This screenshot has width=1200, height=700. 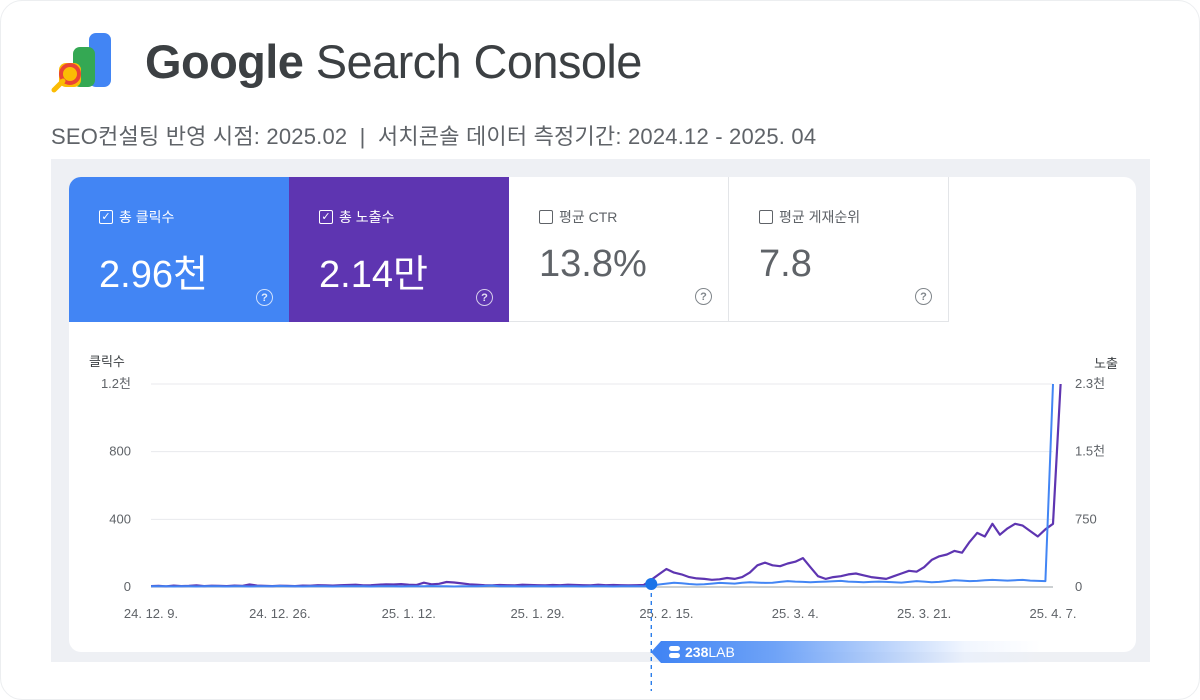 I want to click on subtitle-consulting-date: SEO컨설팅 반영 시점: 2025.02, so click(x=199, y=136).